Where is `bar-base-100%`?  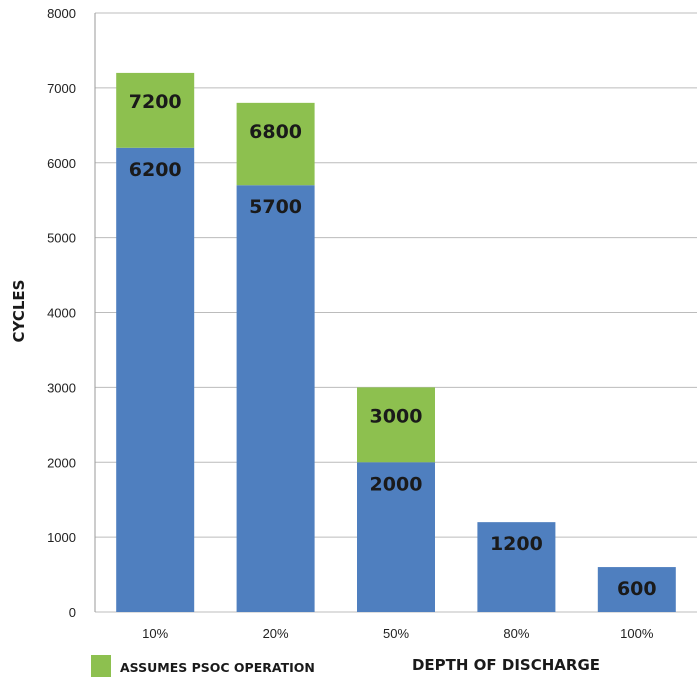 bar-base-100% is located at coordinates (636, 589).